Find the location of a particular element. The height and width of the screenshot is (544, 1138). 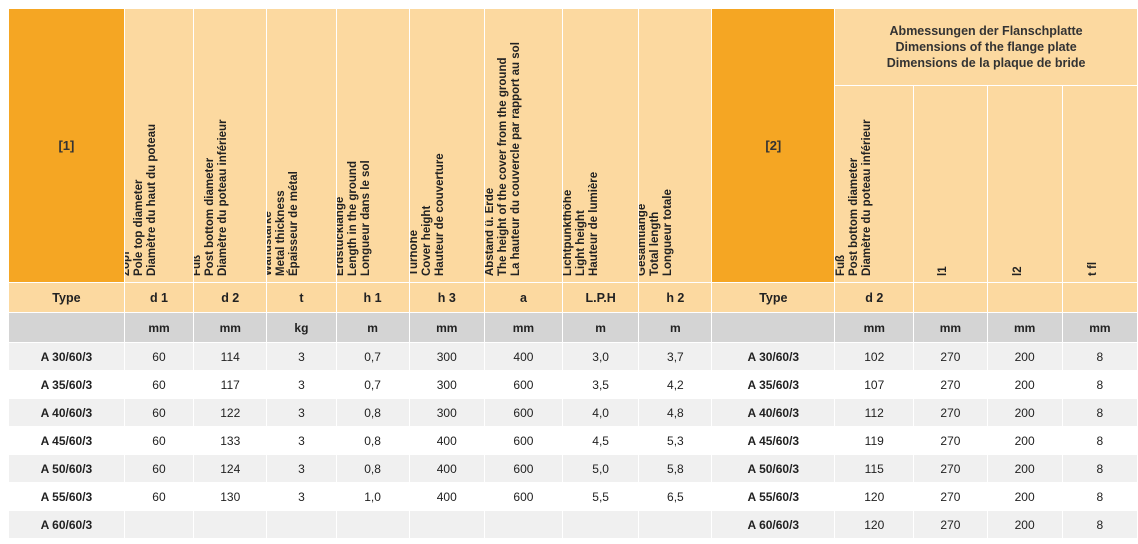

unit-cell is located at coordinates (66, 327).